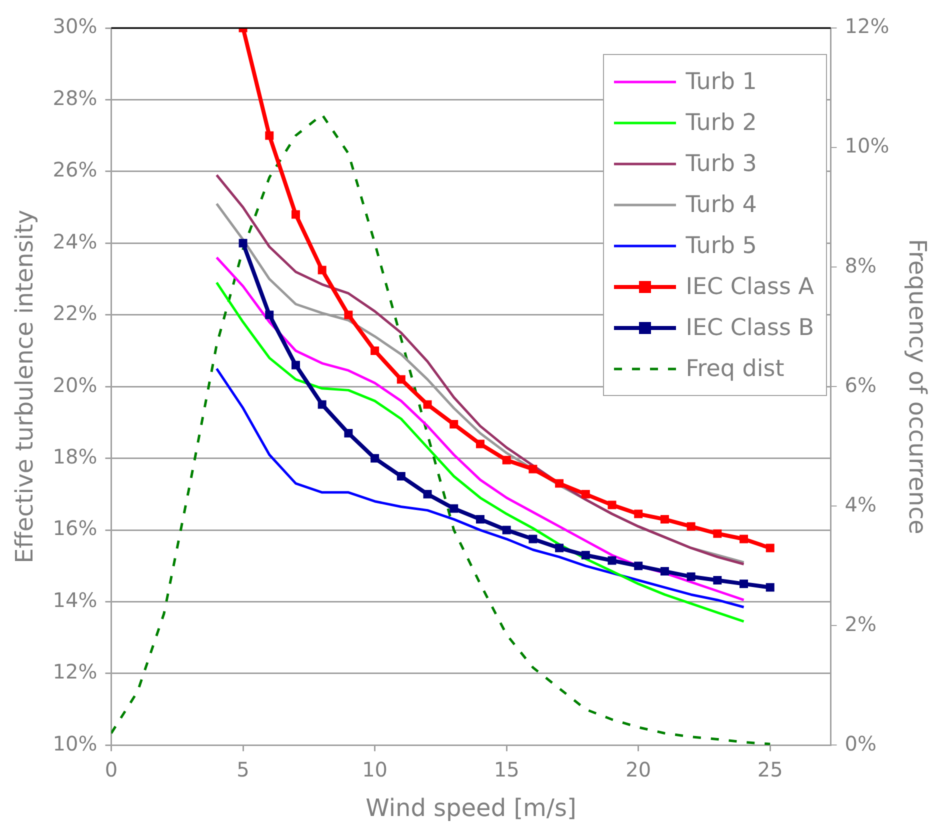  Describe the element at coordinates (111, 769) in the screenshot. I see `x-tick-label: 0` at that location.